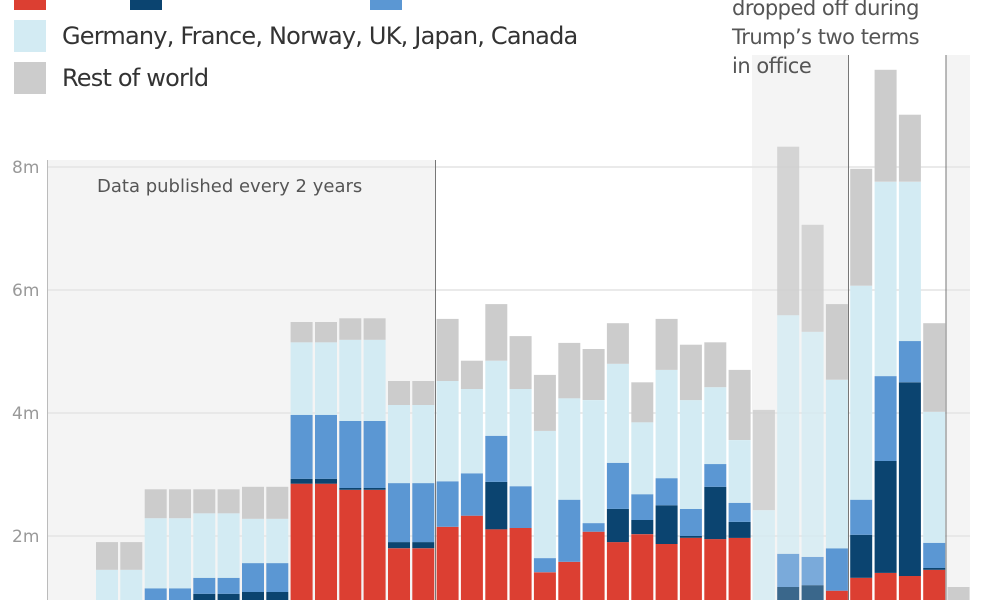 Image resolution: width=998 pixels, height=600 pixels. Describe the element at coordinates (826, 10) in the screenshot. I see `annotation-line: dropped off during` at that location.